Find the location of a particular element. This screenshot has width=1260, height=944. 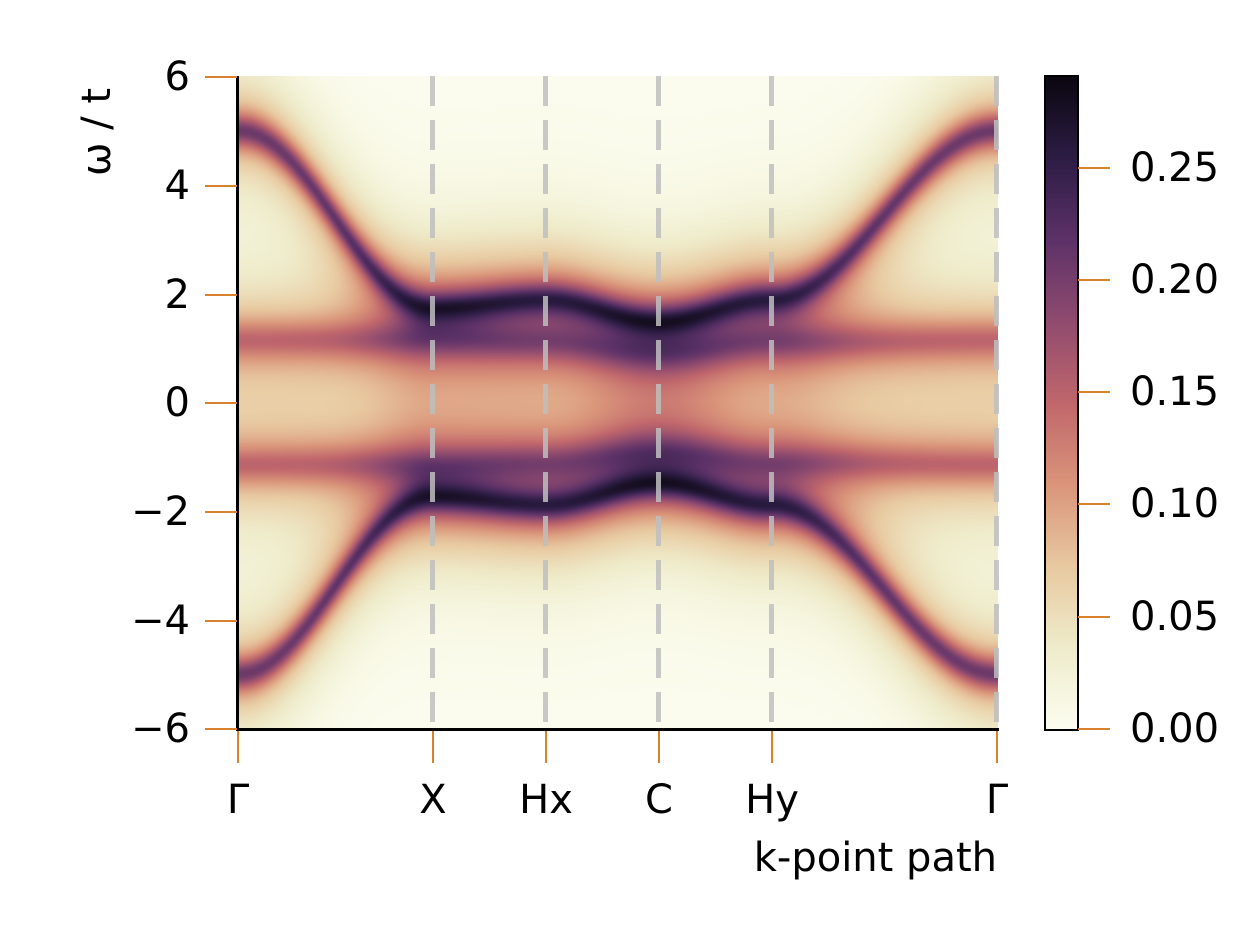

x-tick-label-gamma-end: Γ is located at coordinates (997, 800).